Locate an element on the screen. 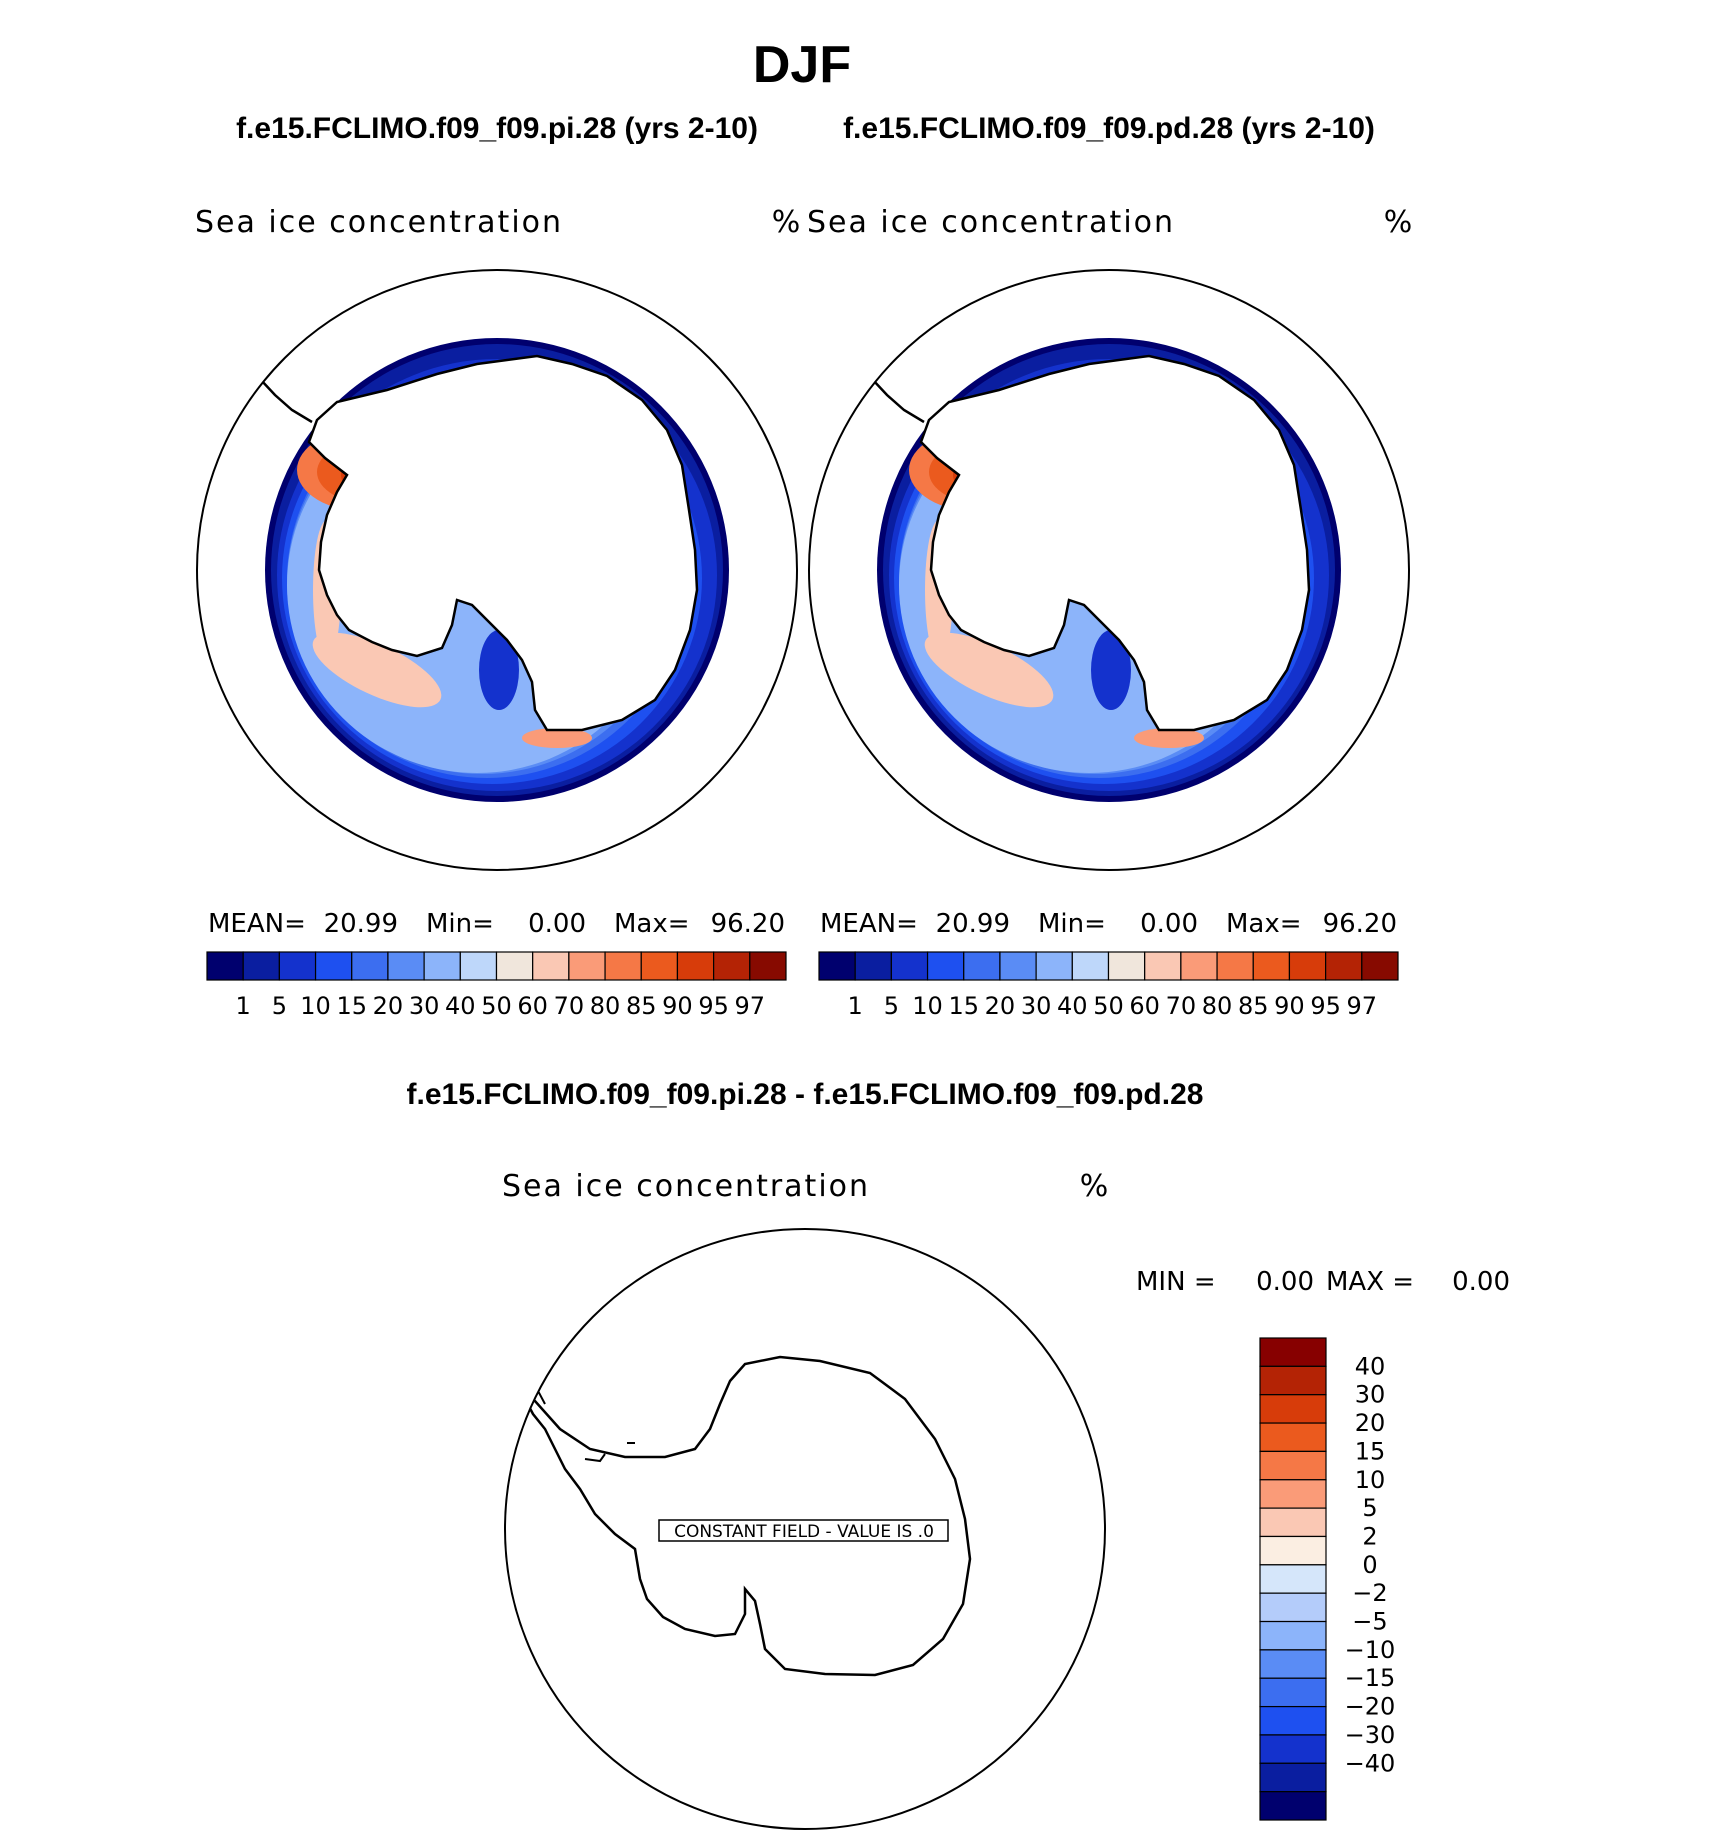  left-colorbar-tick-label: 80 is located at coordinates (605, 1006).